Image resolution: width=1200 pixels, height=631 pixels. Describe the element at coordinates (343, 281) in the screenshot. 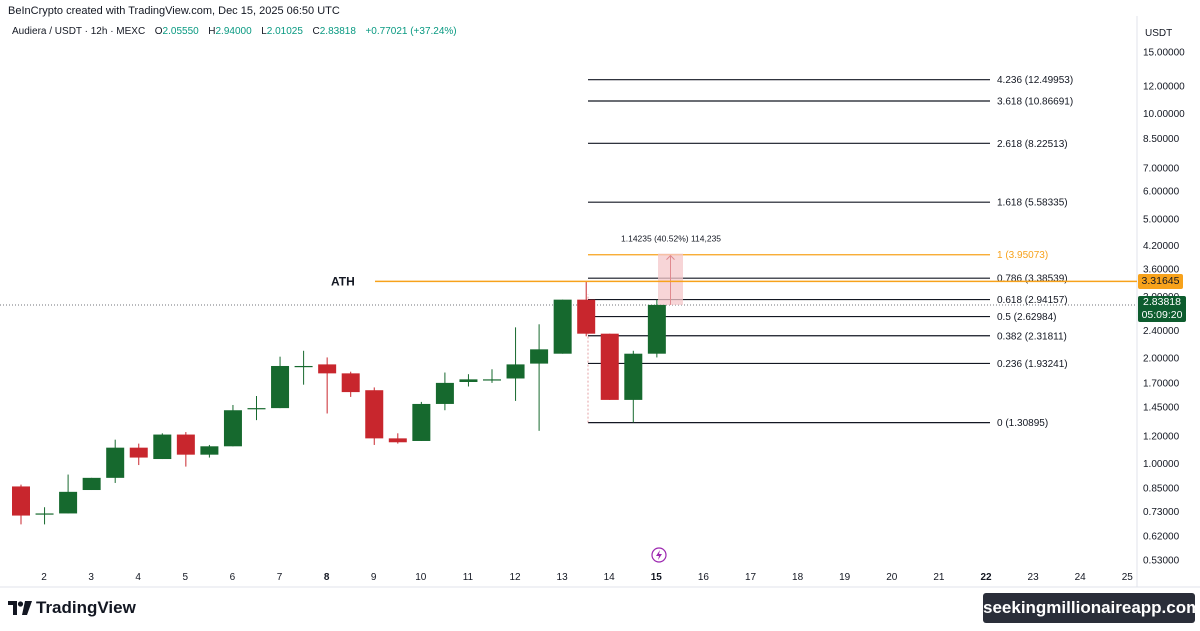

I see `ath-label: ATH` at that location.